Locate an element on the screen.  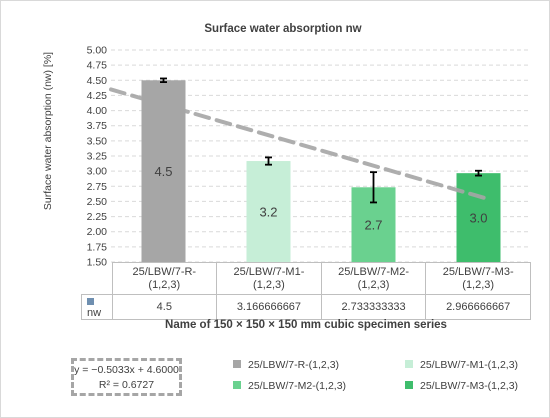
y-tick-label: 2.50 is located at coordinates (97, 202).